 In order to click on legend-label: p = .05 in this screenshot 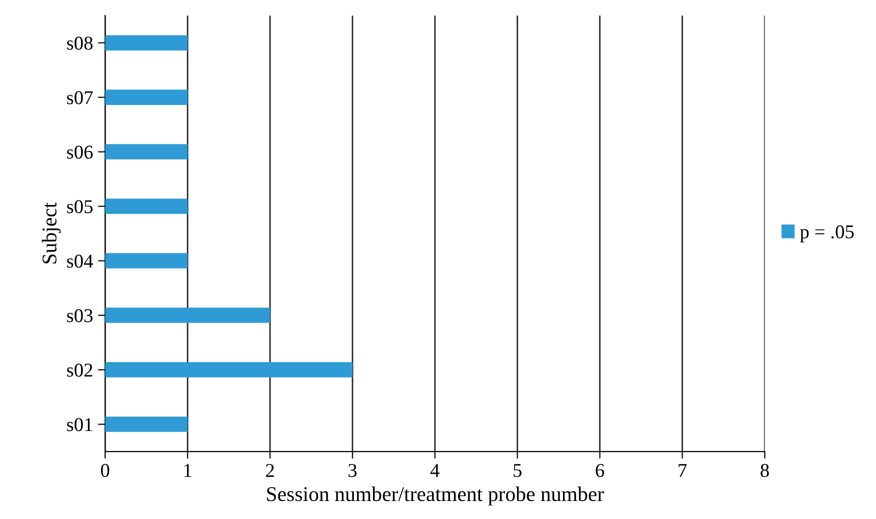, I will do `click(827, 233)`.